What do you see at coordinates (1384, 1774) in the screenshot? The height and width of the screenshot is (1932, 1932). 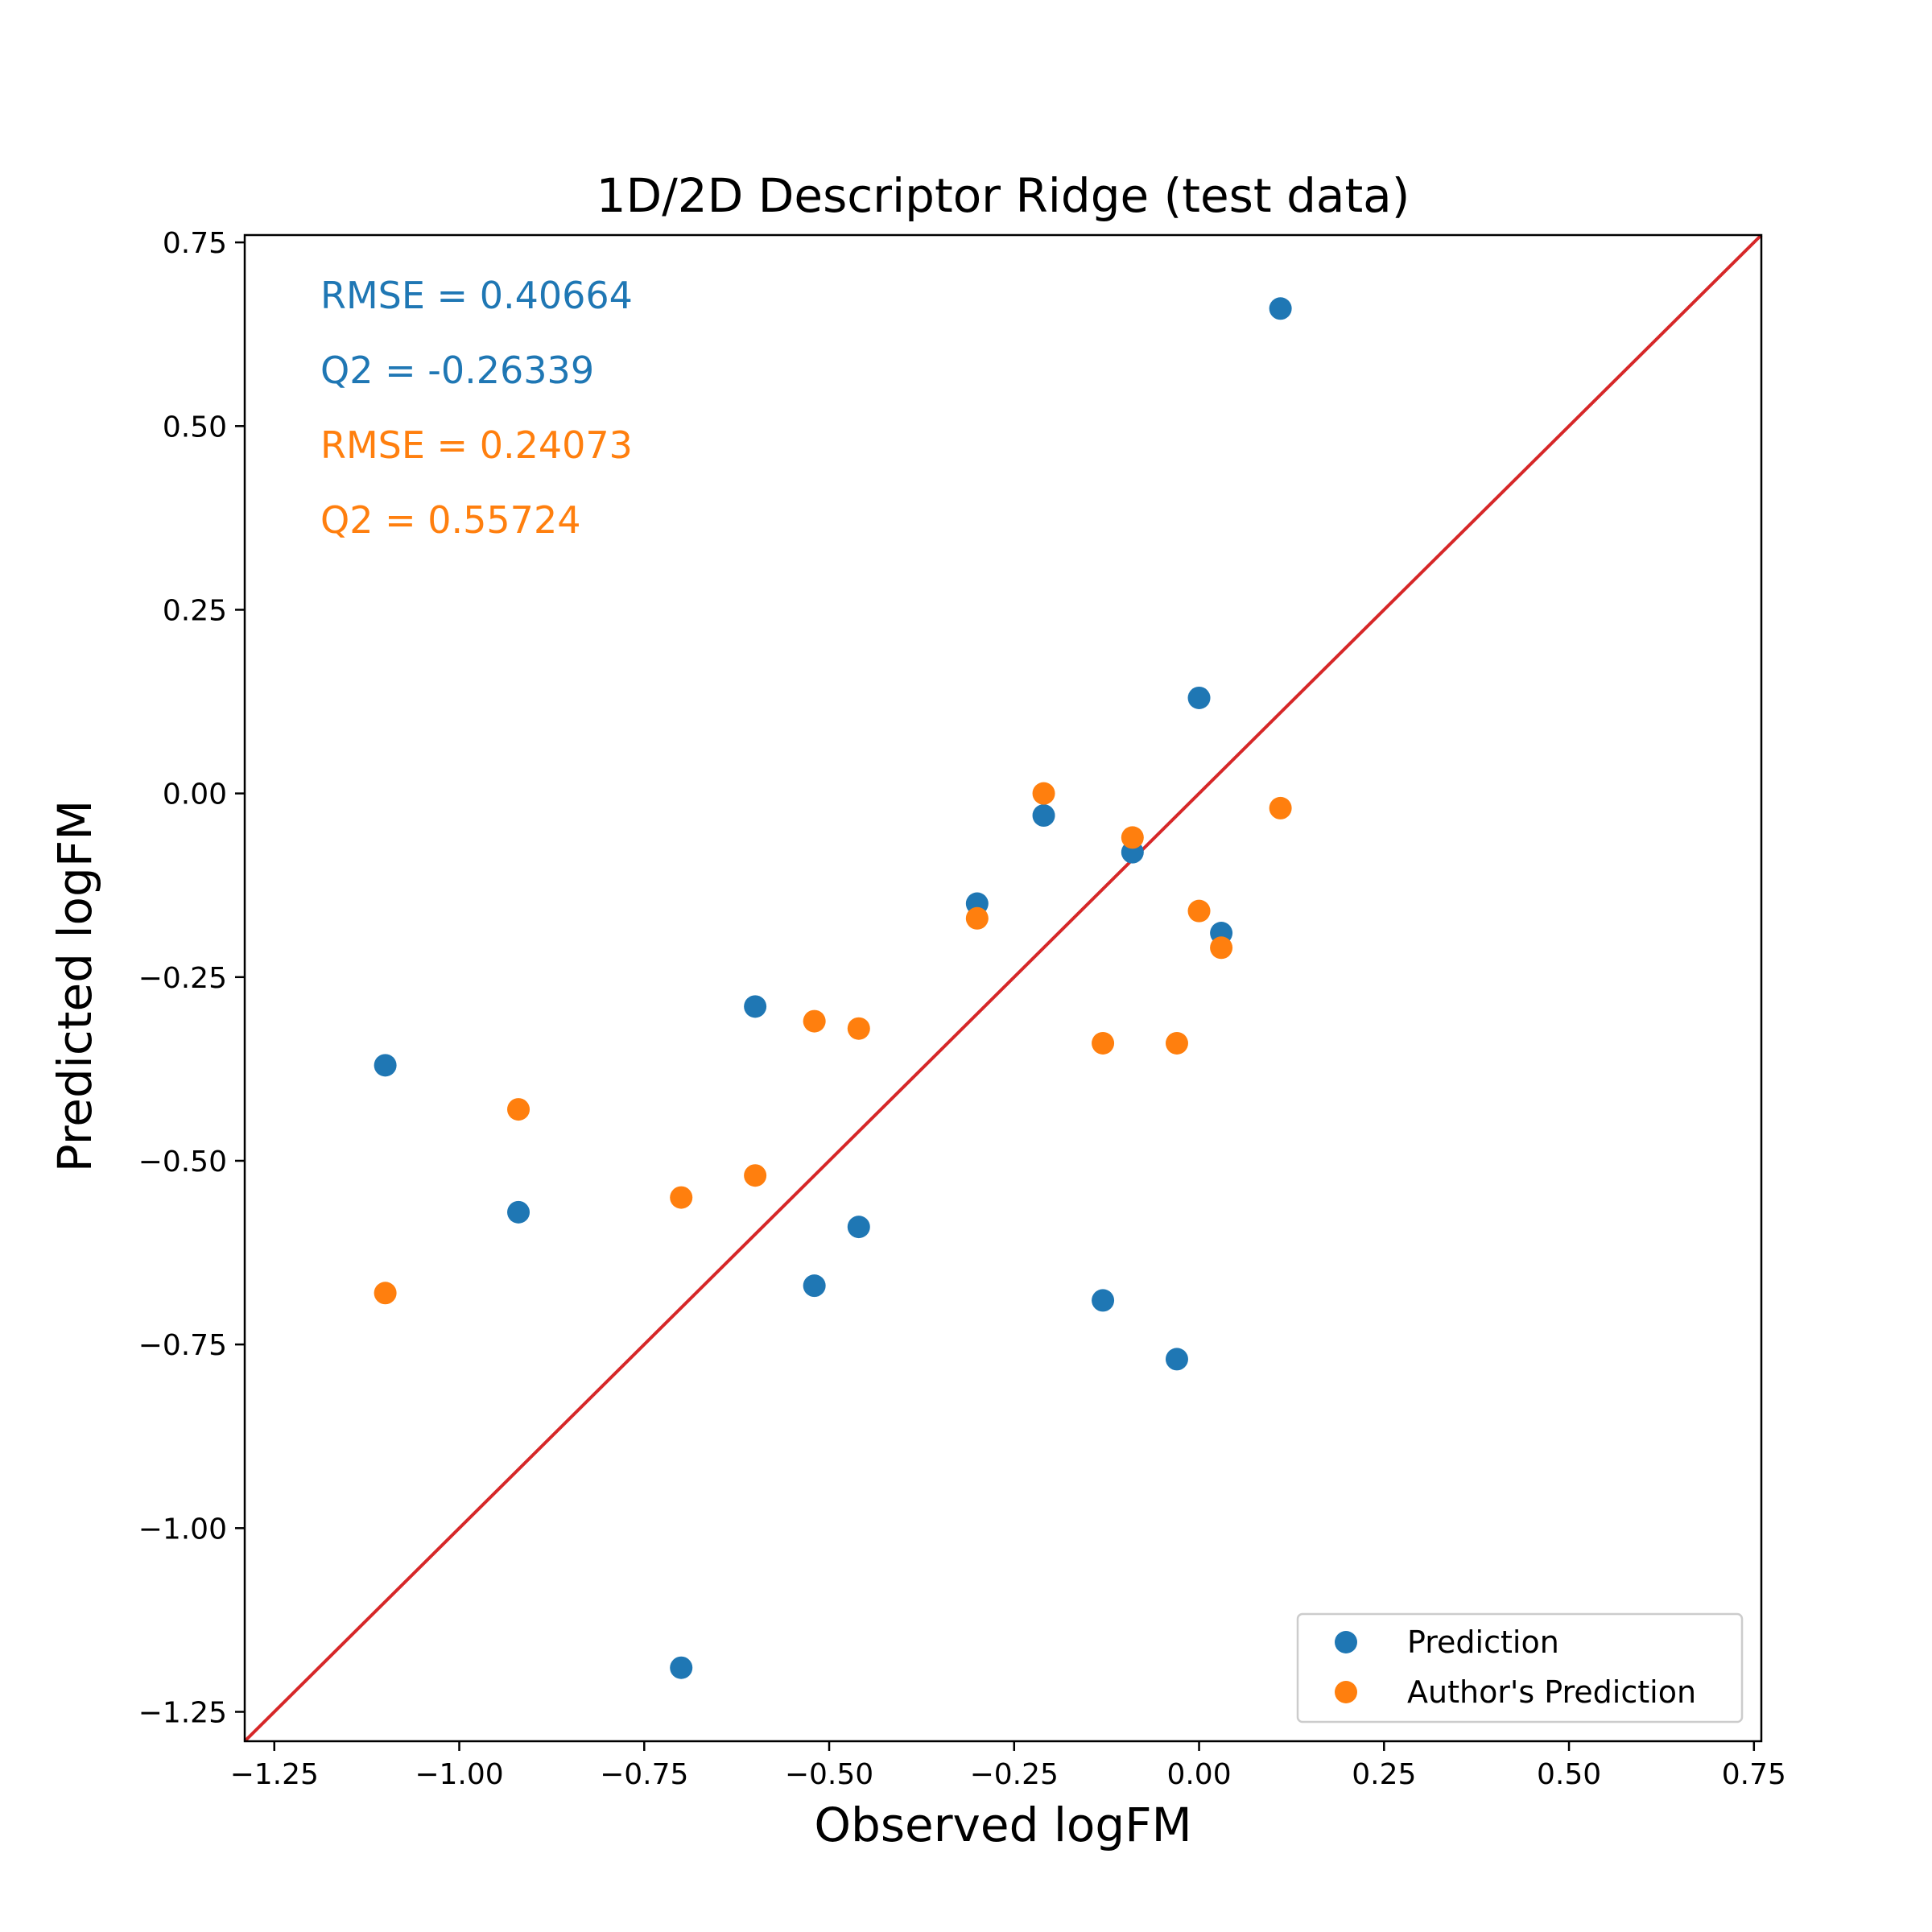 I see `x-tick-label: 0.25` at bounding box center [1384, 1774].